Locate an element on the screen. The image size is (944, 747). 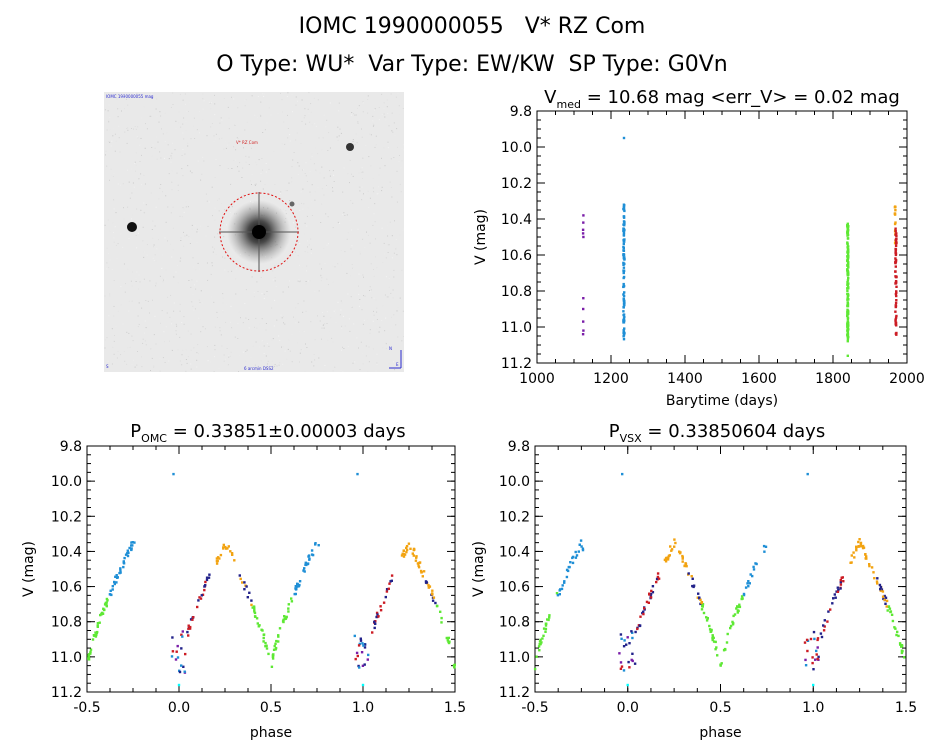
x-tick-label: 1.0 is located at coordinates (363, 708).